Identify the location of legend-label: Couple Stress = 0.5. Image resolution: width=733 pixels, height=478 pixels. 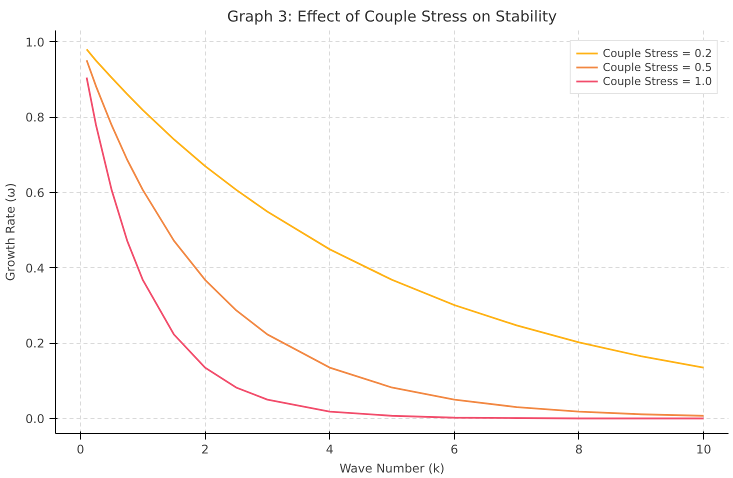
(657, 67).